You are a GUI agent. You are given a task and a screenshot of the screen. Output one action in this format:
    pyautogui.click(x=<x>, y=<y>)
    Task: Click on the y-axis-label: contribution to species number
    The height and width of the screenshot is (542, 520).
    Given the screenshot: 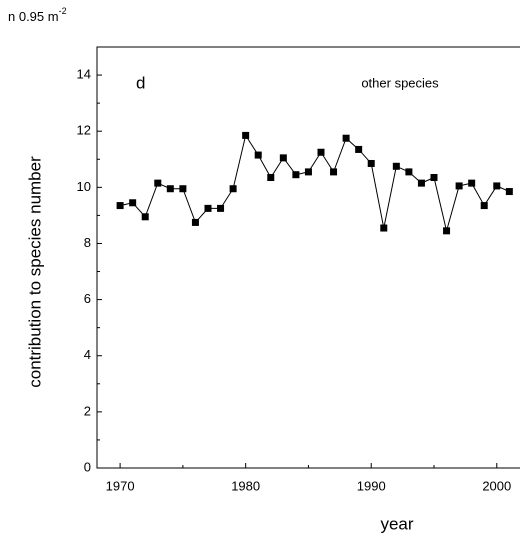 What is the action you would take?
    pyautogui.click(x=34, y=272)
    